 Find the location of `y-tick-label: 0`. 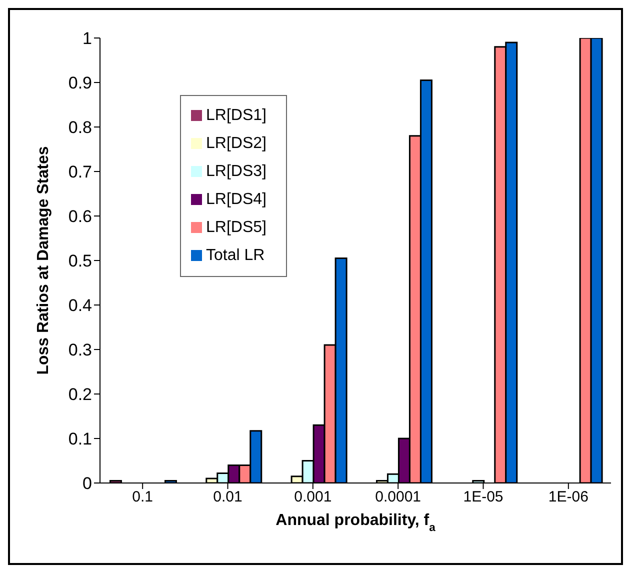

y-tick-label: 0 is located at coordinates (87, 484).